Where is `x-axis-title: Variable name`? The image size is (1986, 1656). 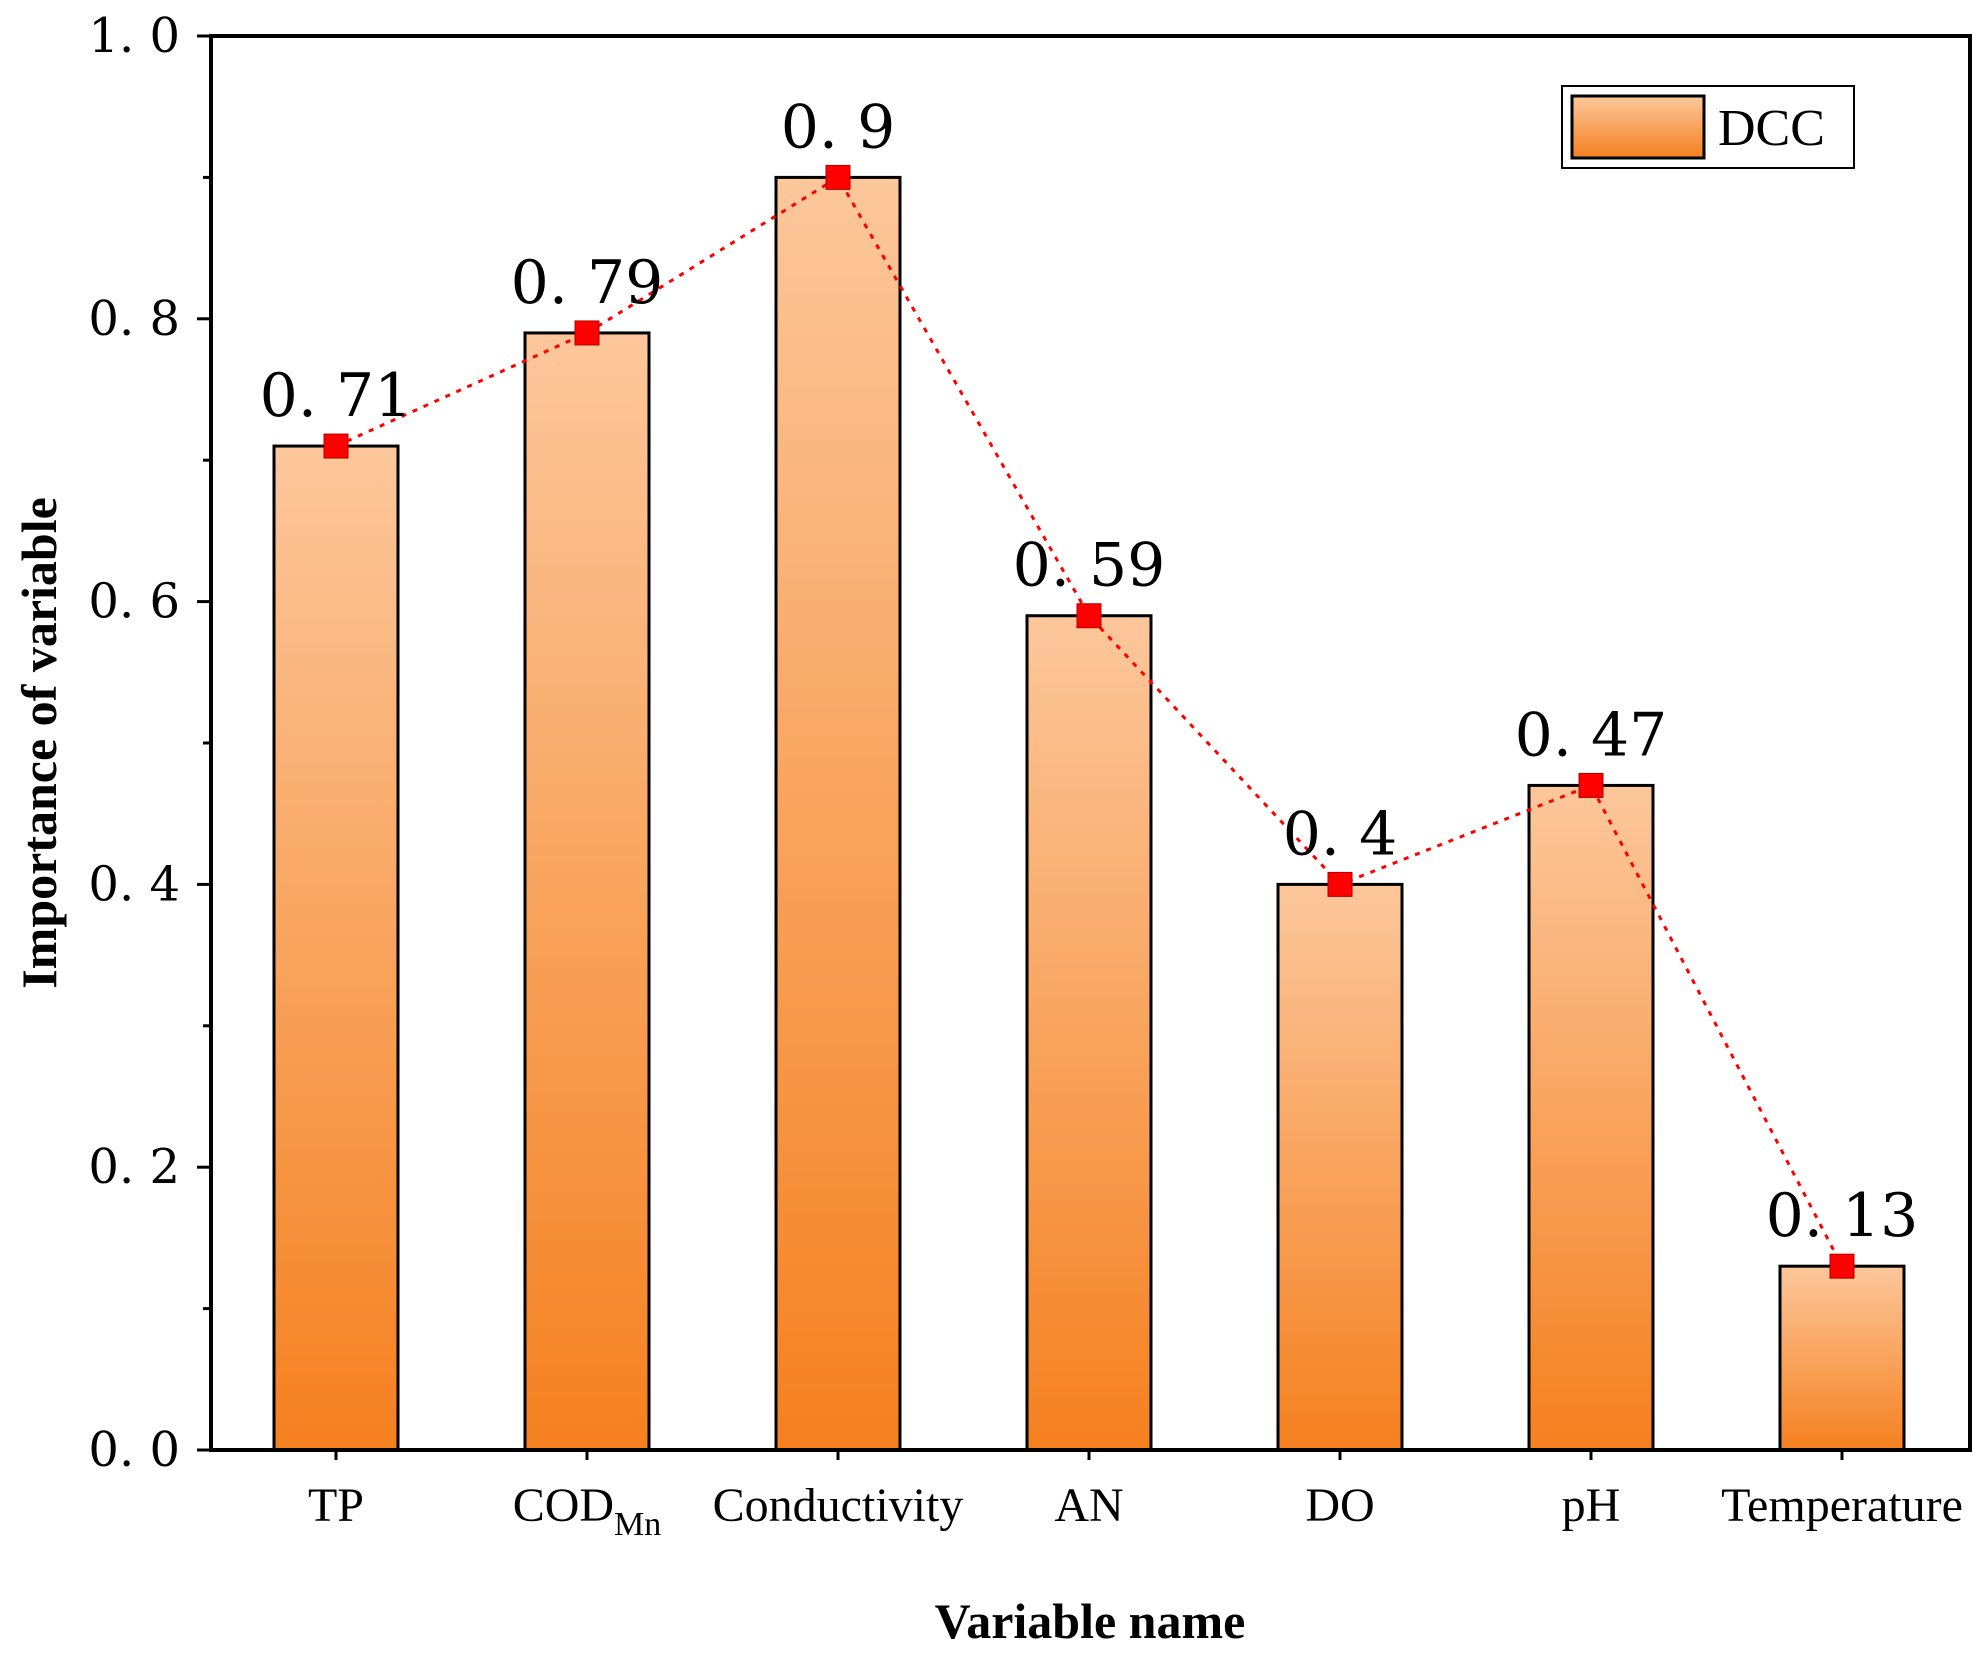 x-axis-title: Variable name is located at coordinates (1090, 1621).